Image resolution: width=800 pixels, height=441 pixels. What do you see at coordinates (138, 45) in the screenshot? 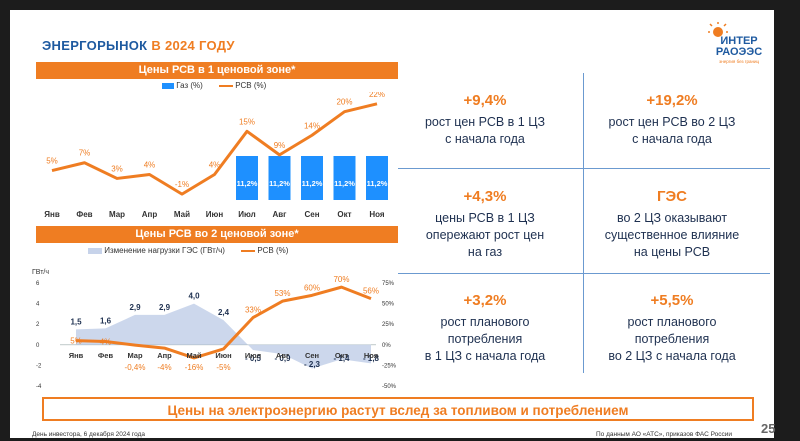
I see `slide-title: ЭНЕРГОРЫНОК В 2024 ГОДУ` at bounding box center [138, 45].